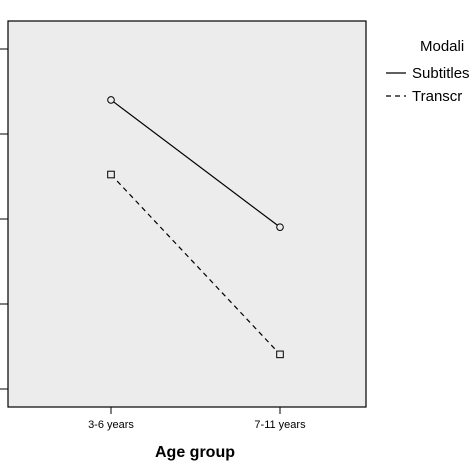 Image resolution: width=474 pixels, height=474 pixels. I want to click on legend-entry: Subtitles, so click(441, 73).